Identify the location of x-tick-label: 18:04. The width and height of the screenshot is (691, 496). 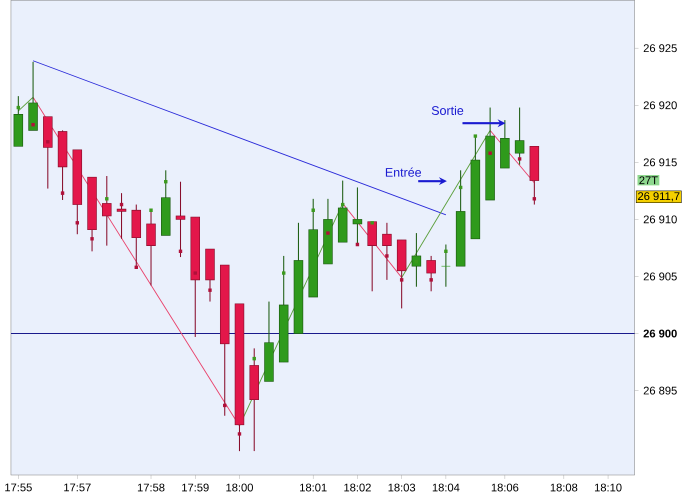
(446, 488).